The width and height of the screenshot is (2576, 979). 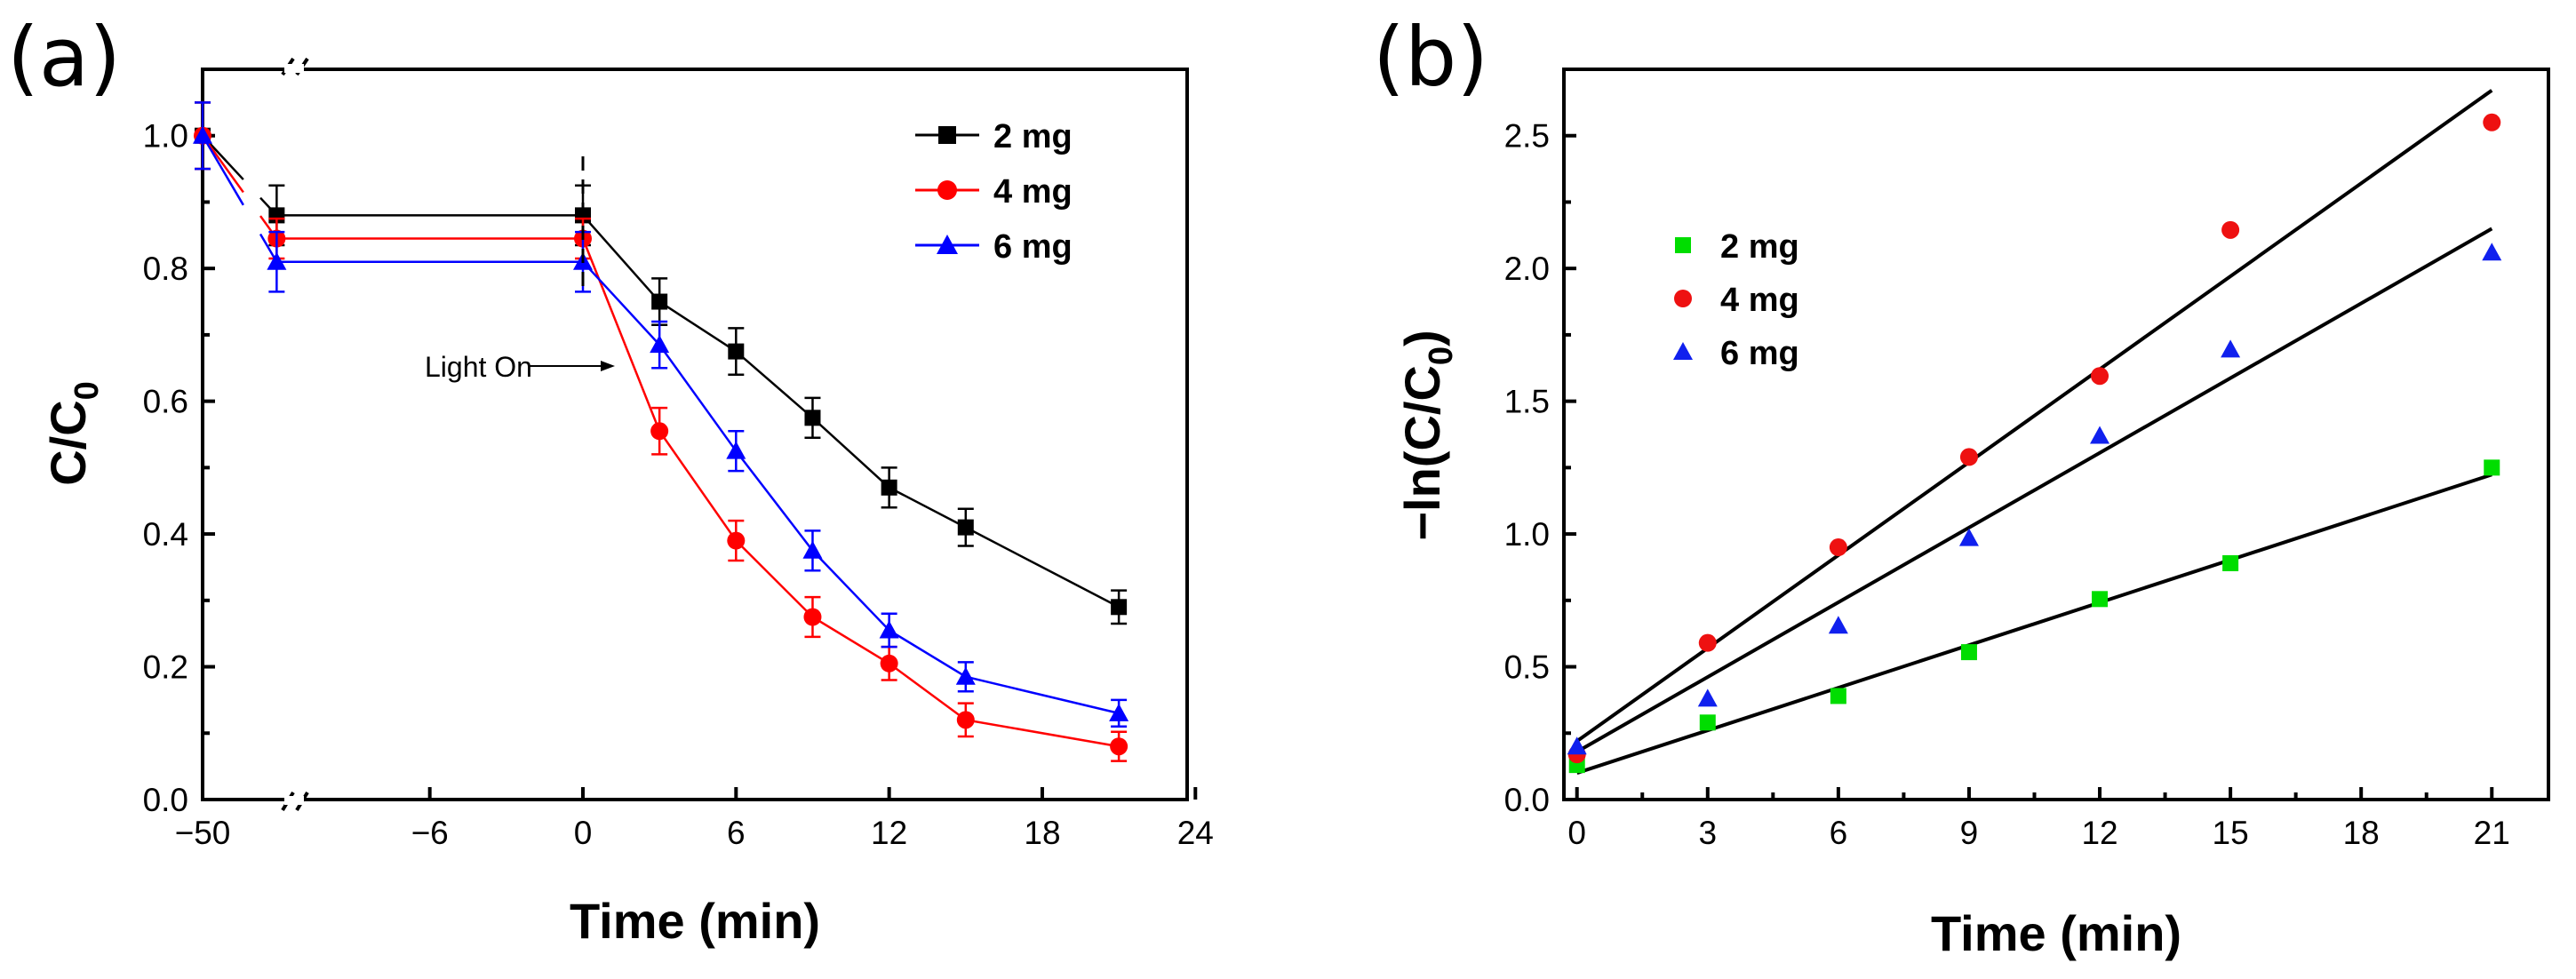 I want to click on panel-b-xtick-label: 12, so click(x=2099, y=833).